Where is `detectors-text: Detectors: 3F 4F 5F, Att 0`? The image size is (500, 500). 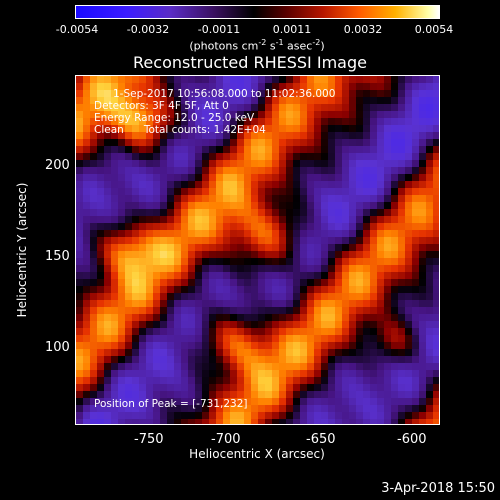 detectors-text: Detectors: 3F 4F 5F, Att 0 is located at coordinates (161, 106).